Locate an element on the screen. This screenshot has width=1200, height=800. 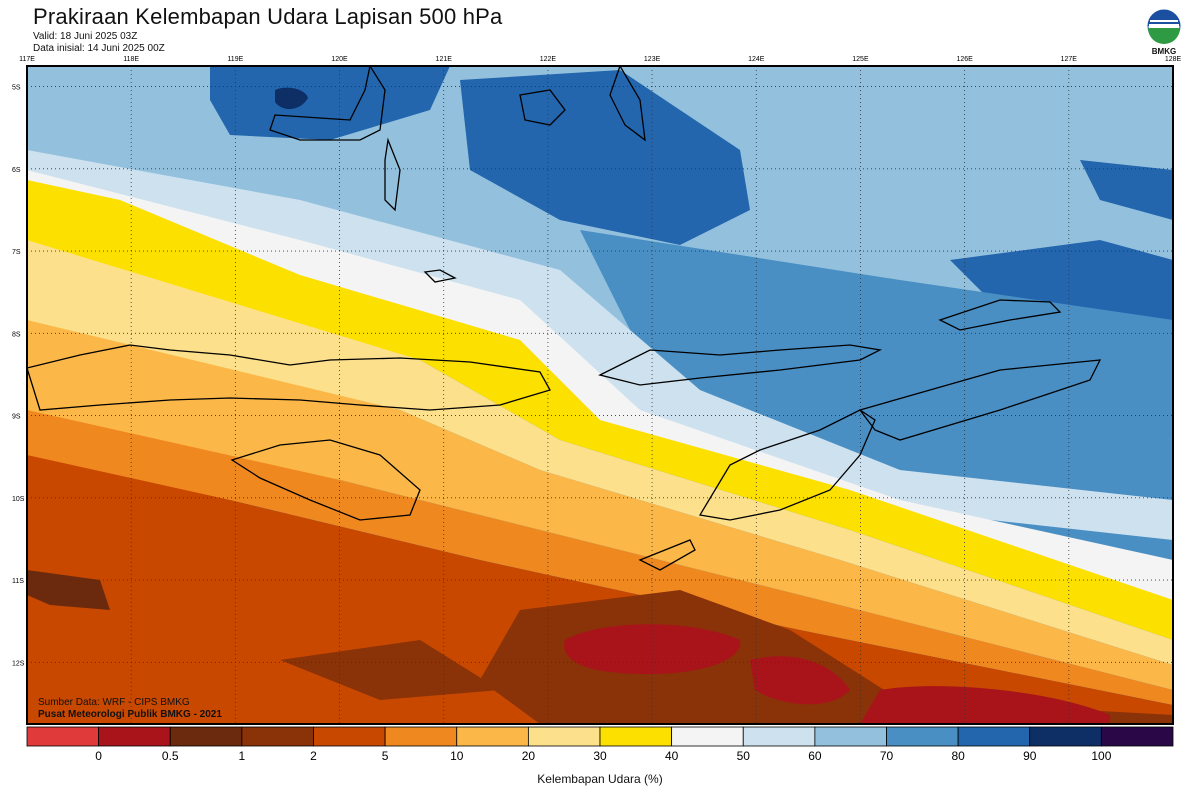
colorbar-tick-label: 100 is located at coordinates (1101, 756).